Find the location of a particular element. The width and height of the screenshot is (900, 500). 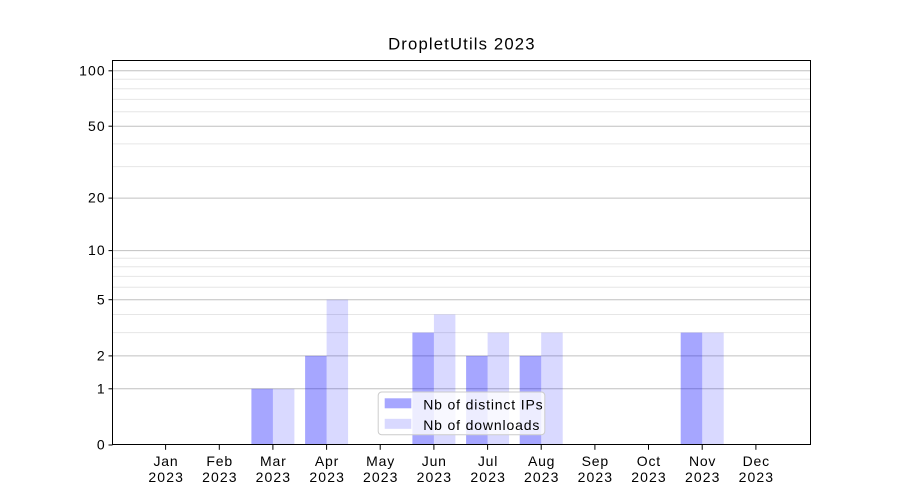

svg-text: Jun is located at coordinates (434, 461).